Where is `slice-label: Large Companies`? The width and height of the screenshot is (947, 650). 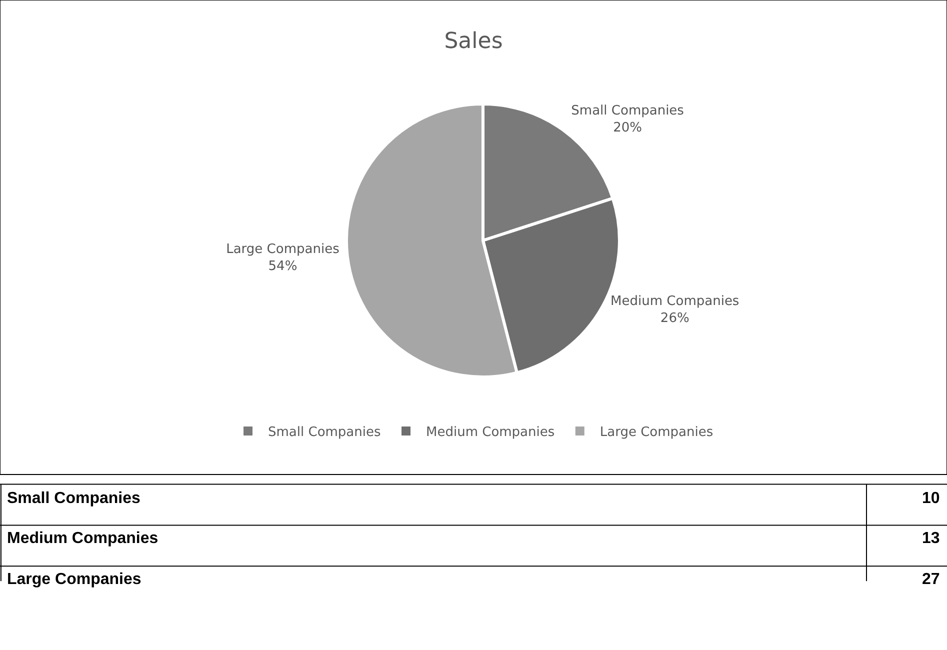 slice-label: Large Companies is located at coordinates (283, 249).